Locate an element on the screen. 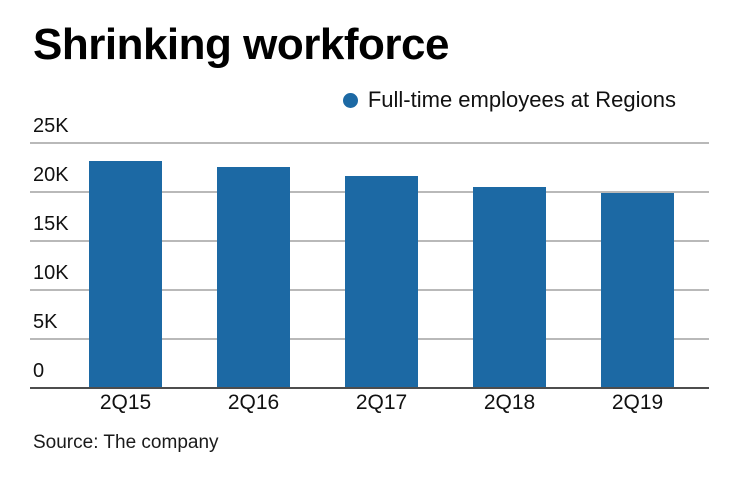 This screenshot has height=482, width=740. bar-2q19 is located at coordinates (637, 290).